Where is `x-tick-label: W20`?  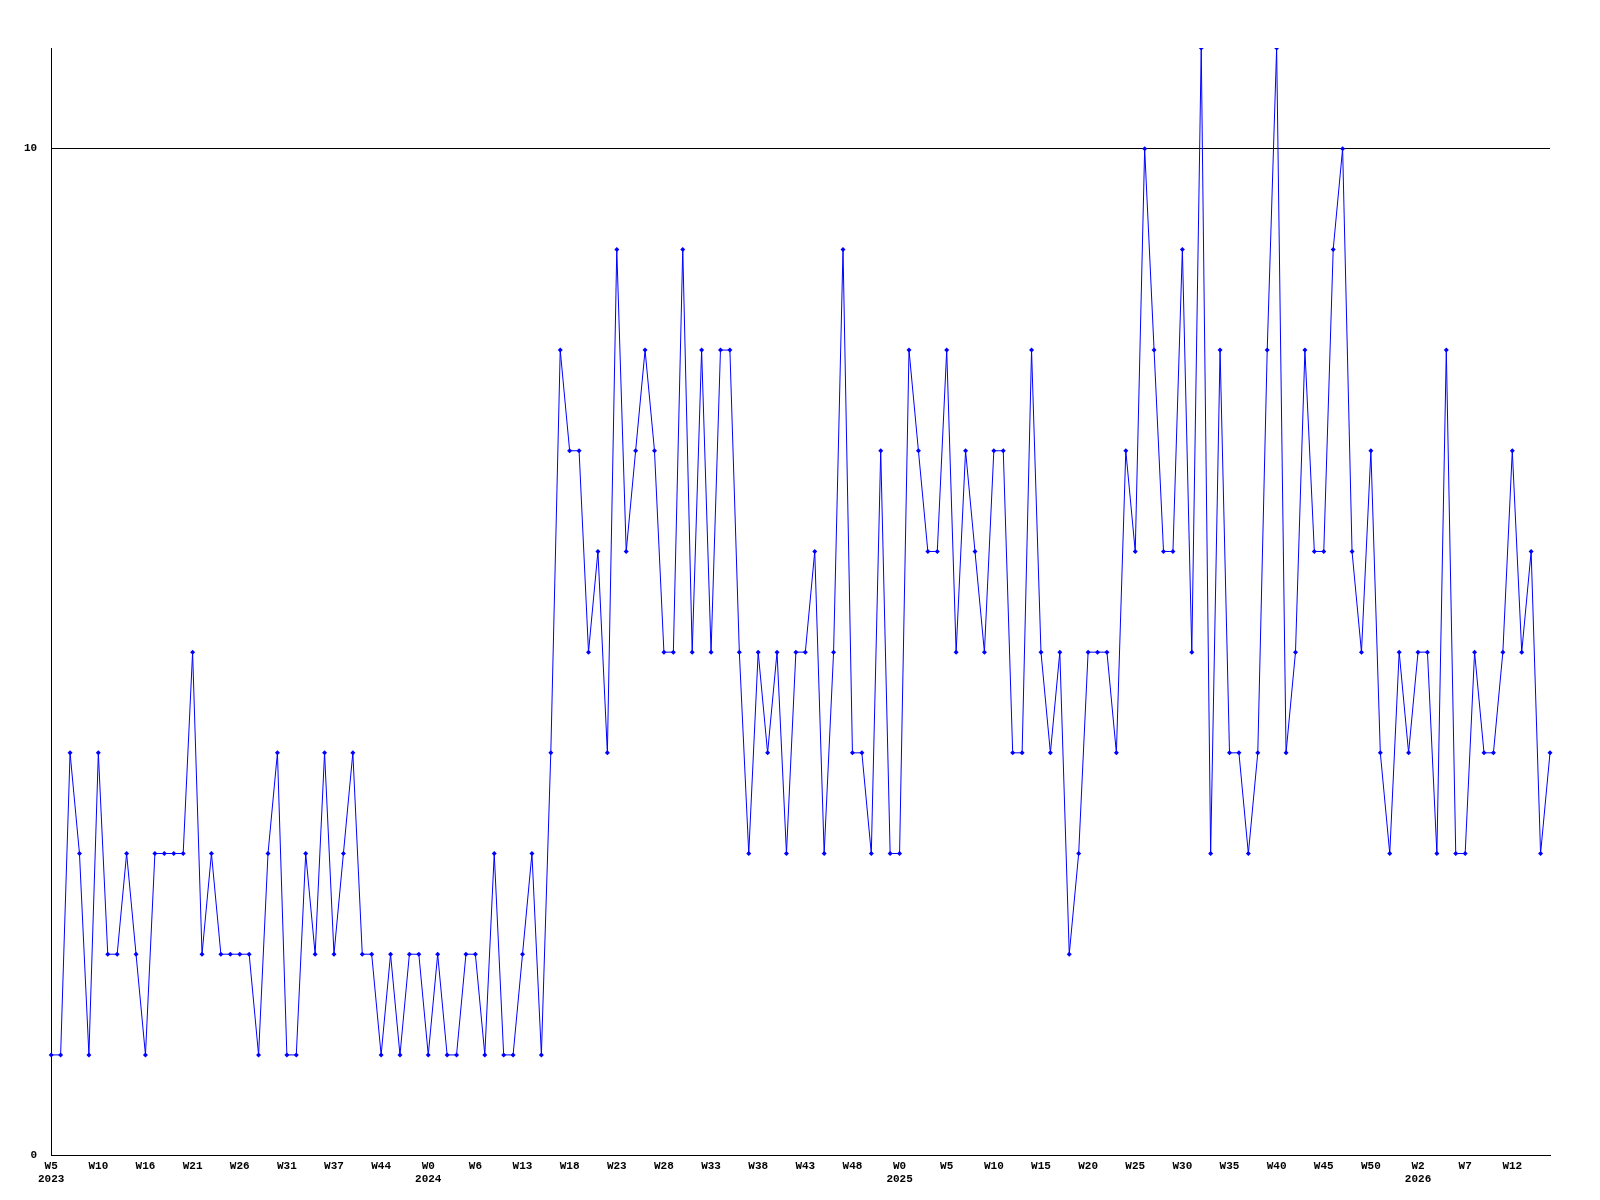 x-tick-label: W20 is located at coordinates (1088, 1165).